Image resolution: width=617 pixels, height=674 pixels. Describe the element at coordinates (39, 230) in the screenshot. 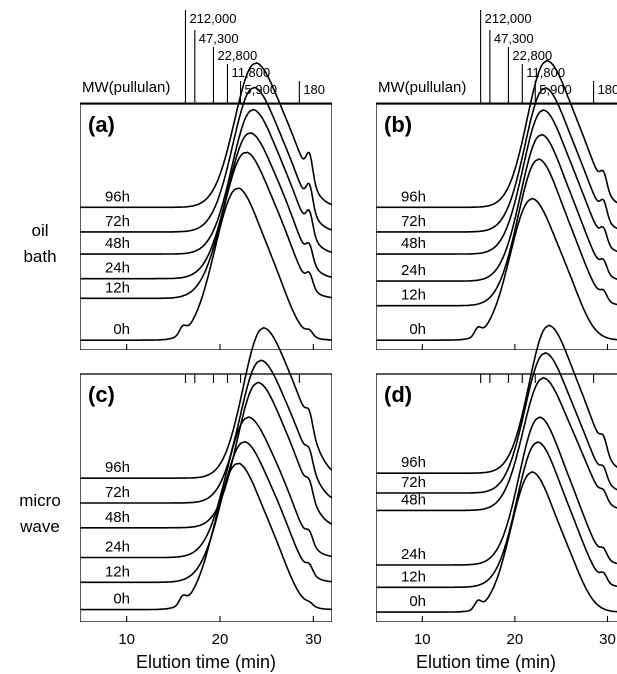

I see `row-label-oil: oil` at that location.